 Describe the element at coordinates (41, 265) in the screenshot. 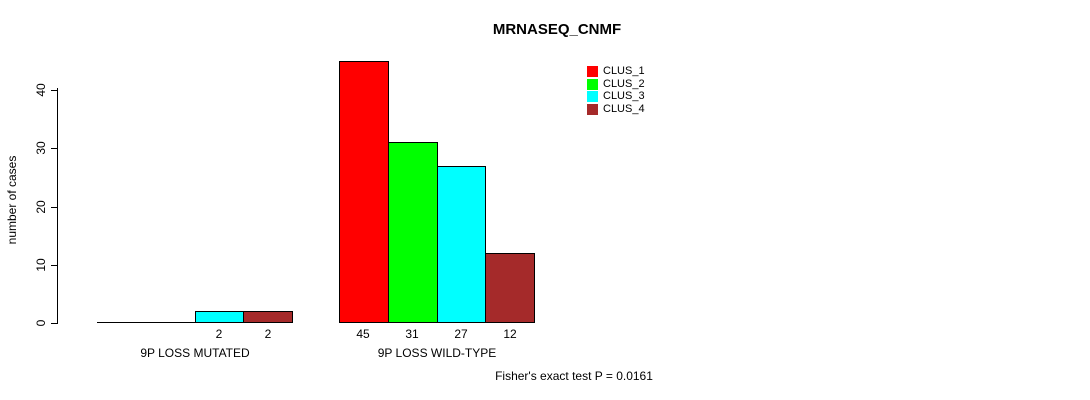

I see `y-tick-label: 10` at that location.